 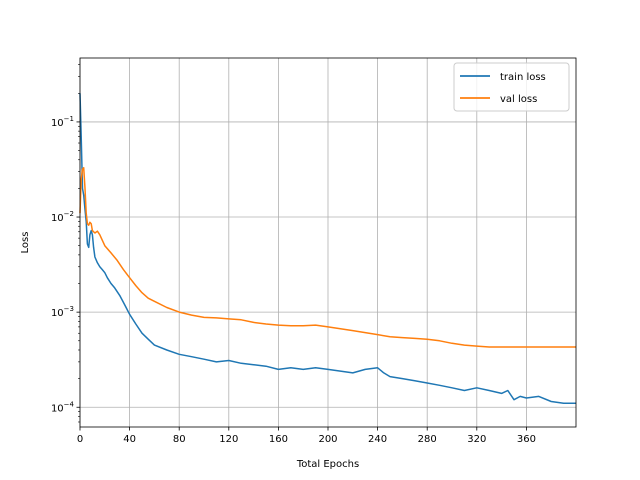 What do you see at coordinates (62, 312) in the screenshot?
I see `y-tick-label: 10⁻³` at bounding box center [62, 312].